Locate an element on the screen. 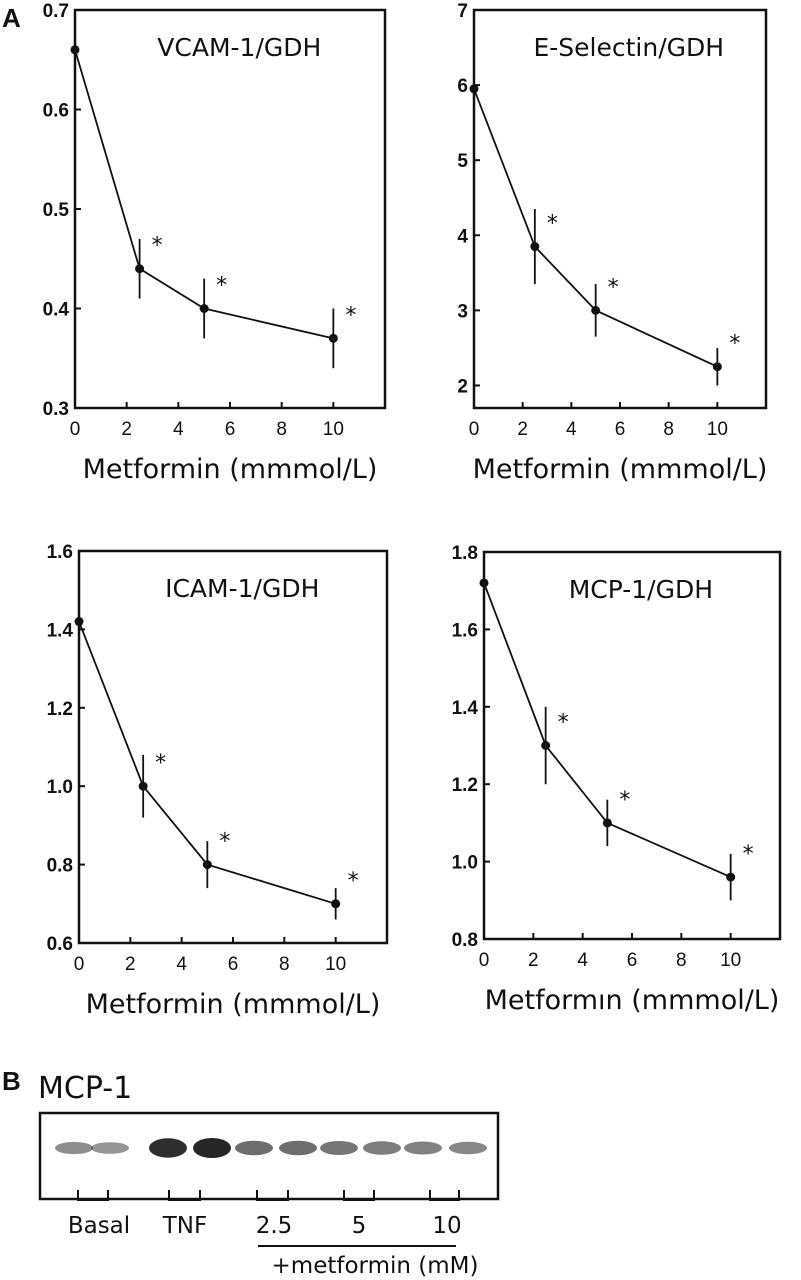 This screenshot has height=1280, width=801. blot-membrane is located at coordinates (269, 1156).